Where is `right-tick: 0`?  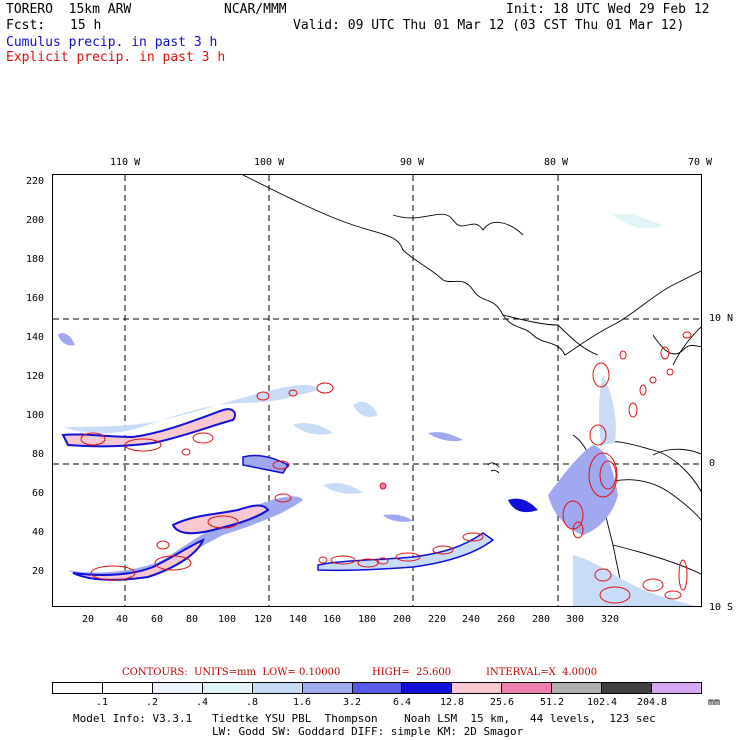 right-tick: 0 is located at coordinates (712, 463).